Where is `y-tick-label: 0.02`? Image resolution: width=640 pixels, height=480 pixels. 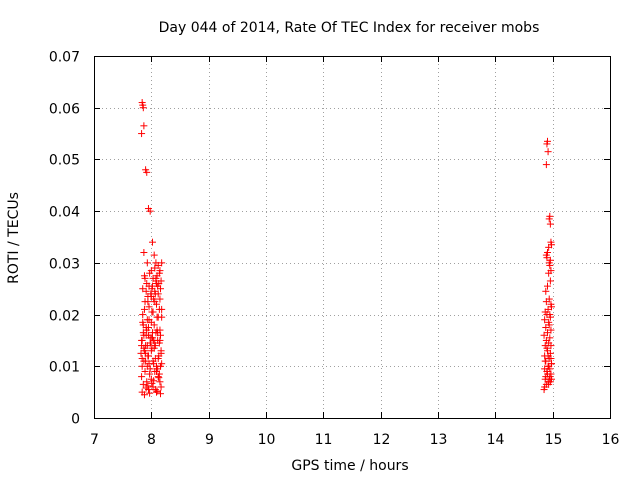
y-tick-label: 0.02 is located at coordinates (64, 317).